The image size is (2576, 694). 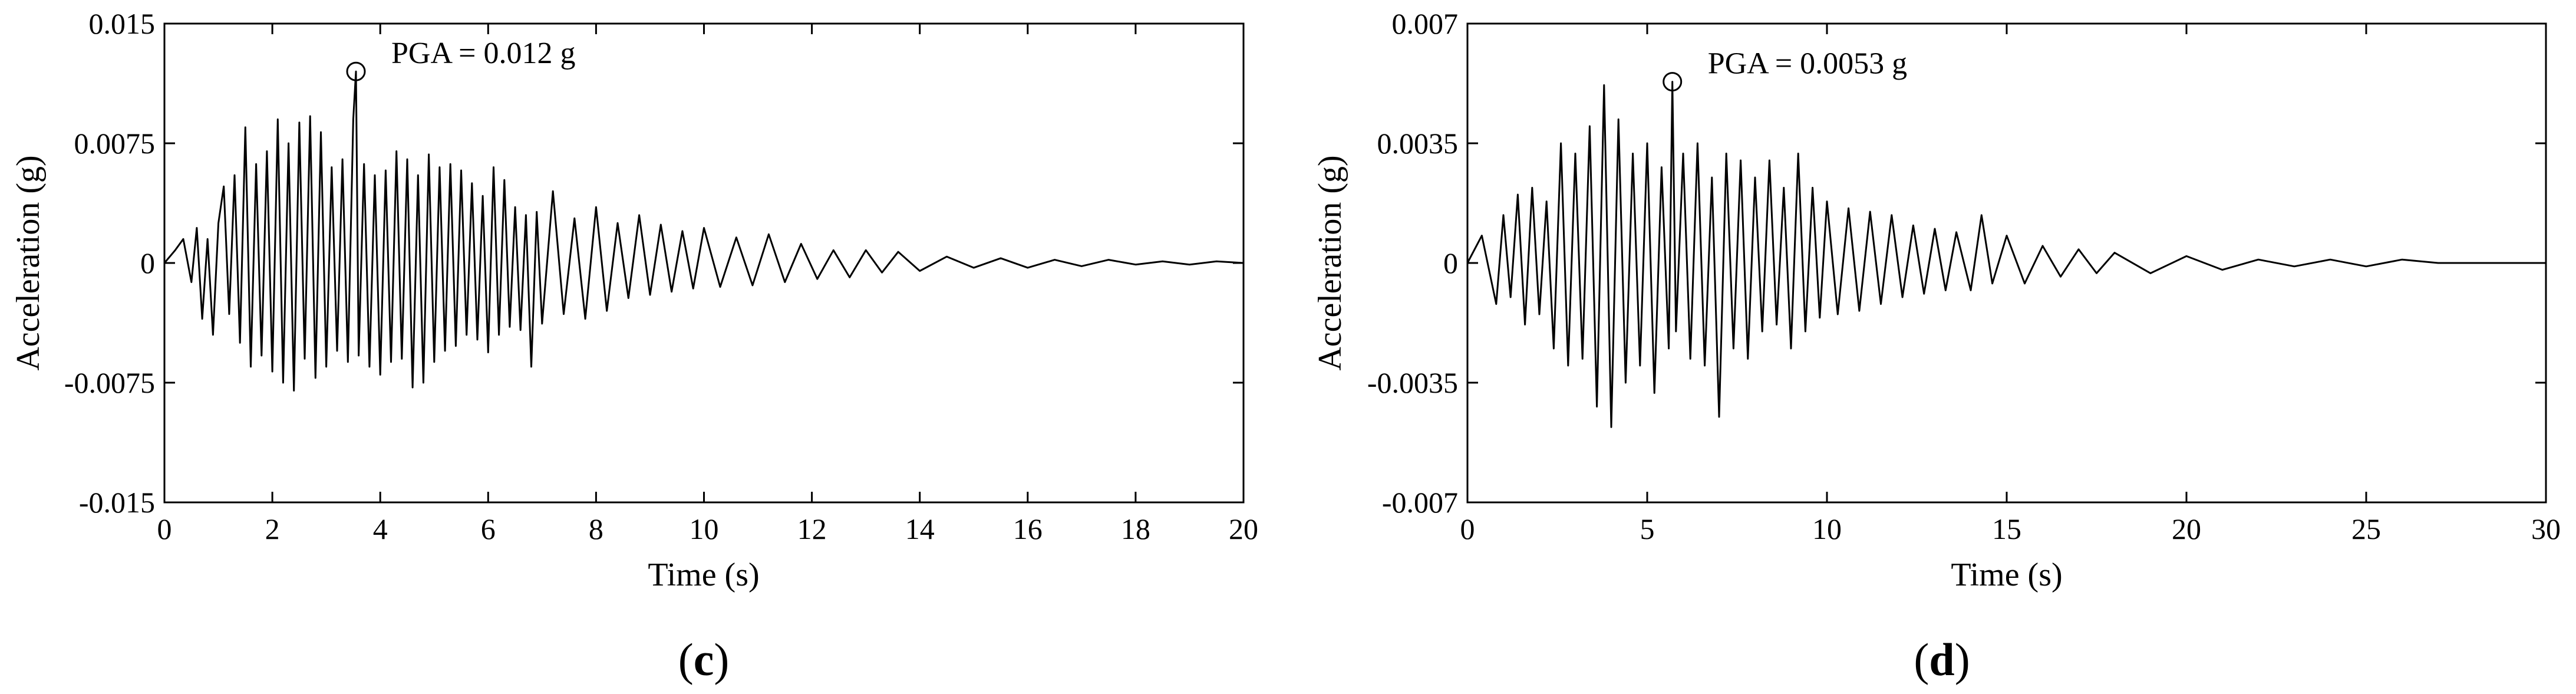 I want to click on y-tick-label: -0.0075, so click(x=110, y=382).